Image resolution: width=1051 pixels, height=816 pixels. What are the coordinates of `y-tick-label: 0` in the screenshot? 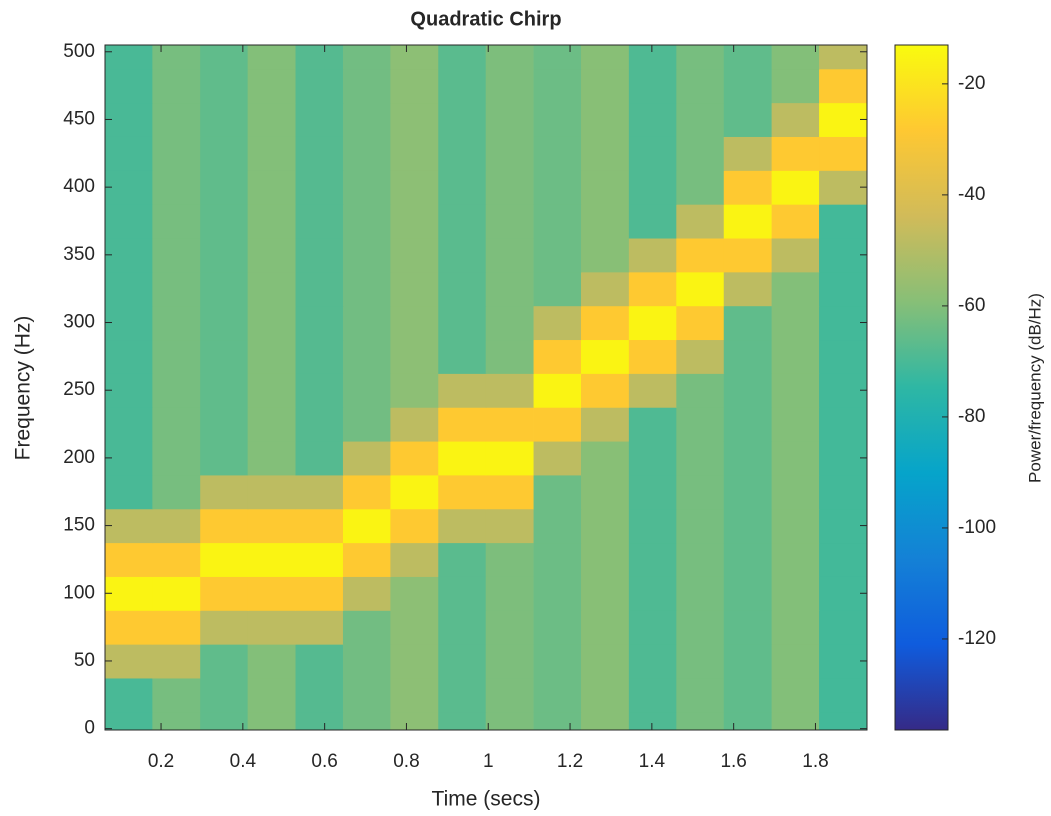 It's located at (89, 728).